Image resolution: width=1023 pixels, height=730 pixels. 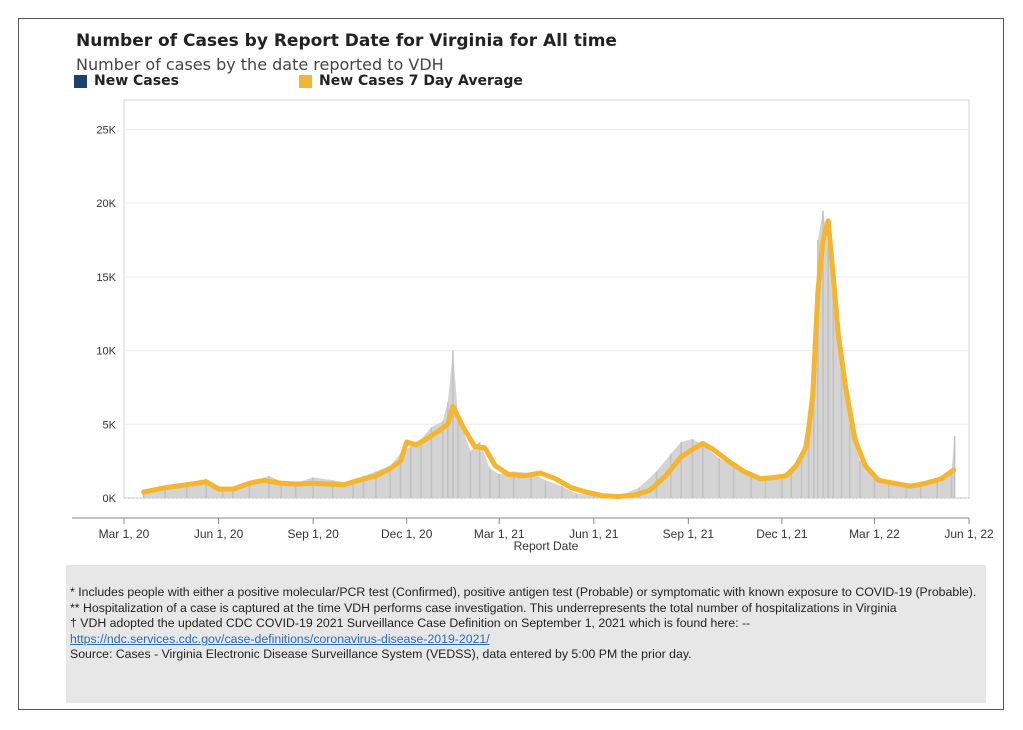 What do you see at coordinates (106, 204) in the screenshot?
I see `y-tick-label: 20K` at bounding box center [106, 204].